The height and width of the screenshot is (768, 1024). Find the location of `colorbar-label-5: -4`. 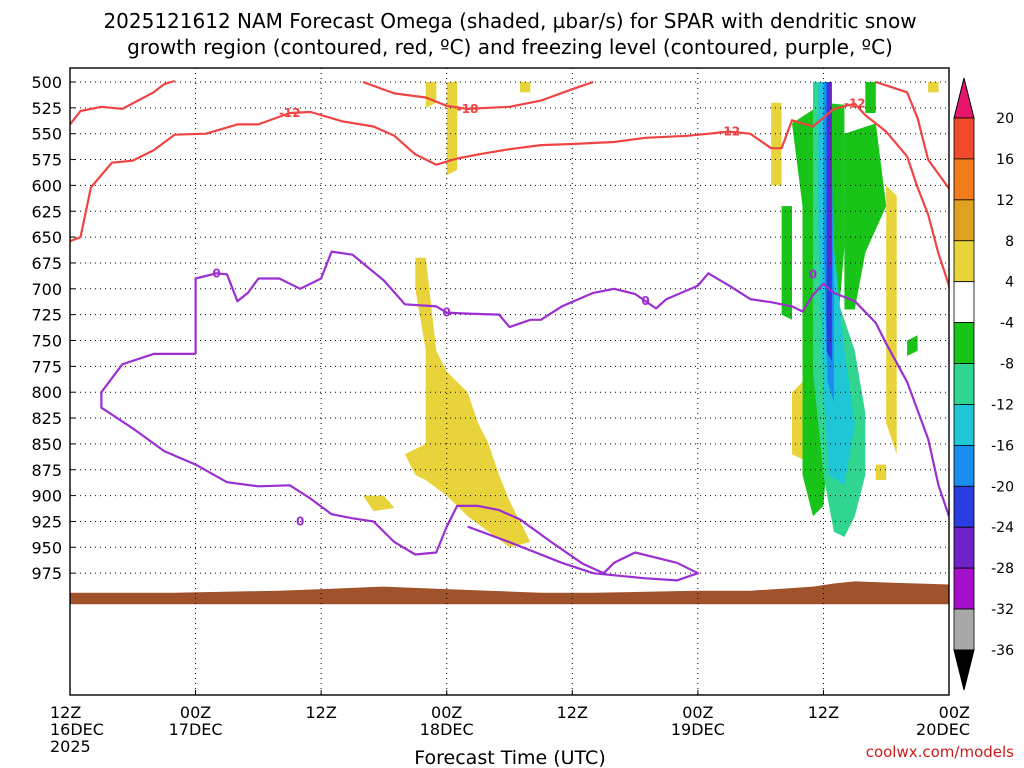

colorbar-label-5: -4 is located at coordinates (1007, 324).